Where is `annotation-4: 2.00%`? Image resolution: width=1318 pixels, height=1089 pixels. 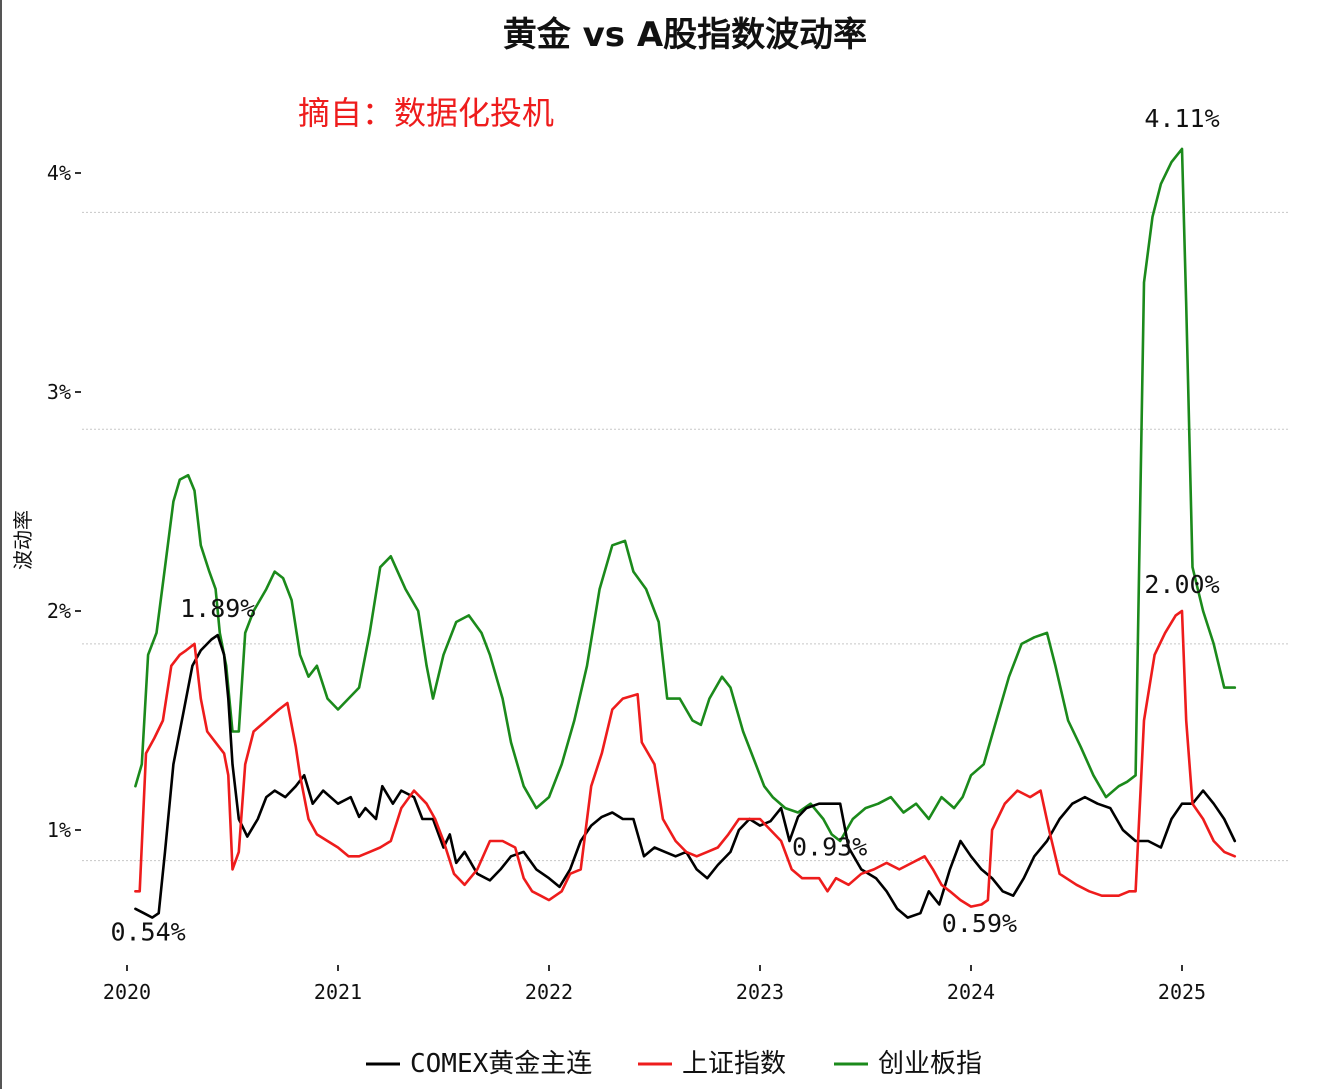
annotation-4: 2.00% is located at coordinates (1181, 584).